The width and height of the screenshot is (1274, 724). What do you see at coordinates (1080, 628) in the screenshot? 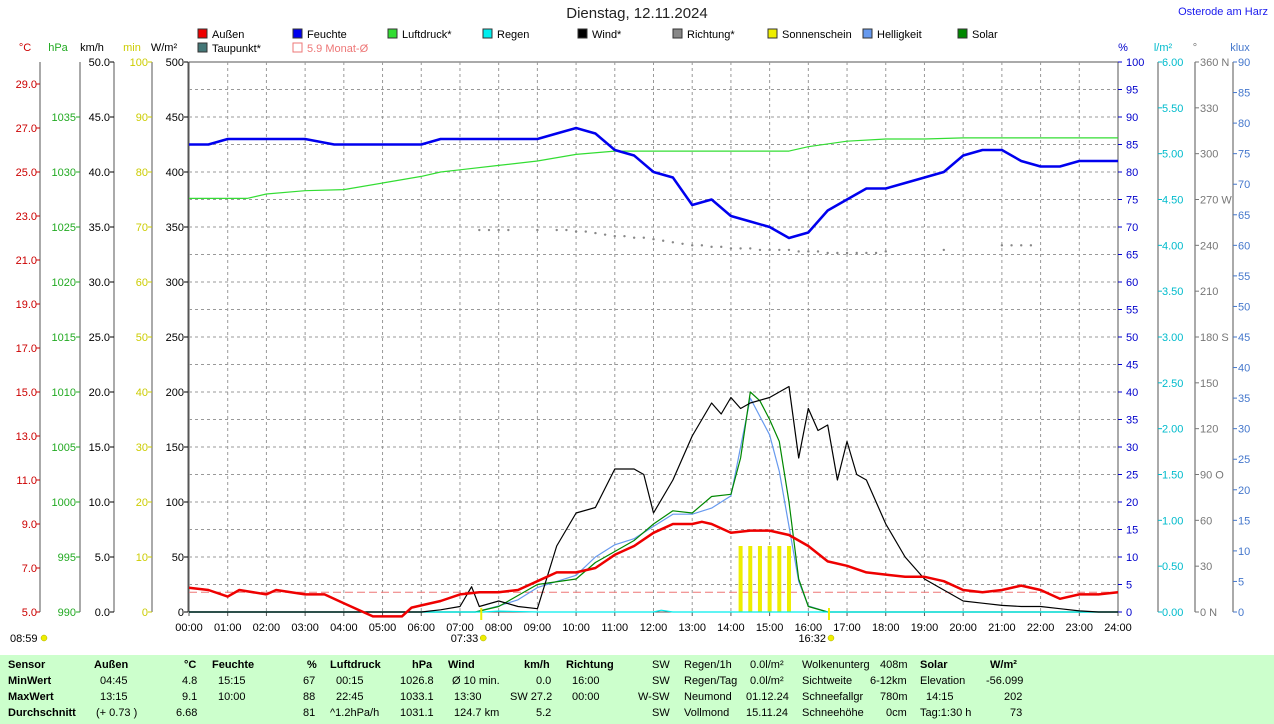
I see `x-tick-label: 23:00` at bounding box center [1080, 628].